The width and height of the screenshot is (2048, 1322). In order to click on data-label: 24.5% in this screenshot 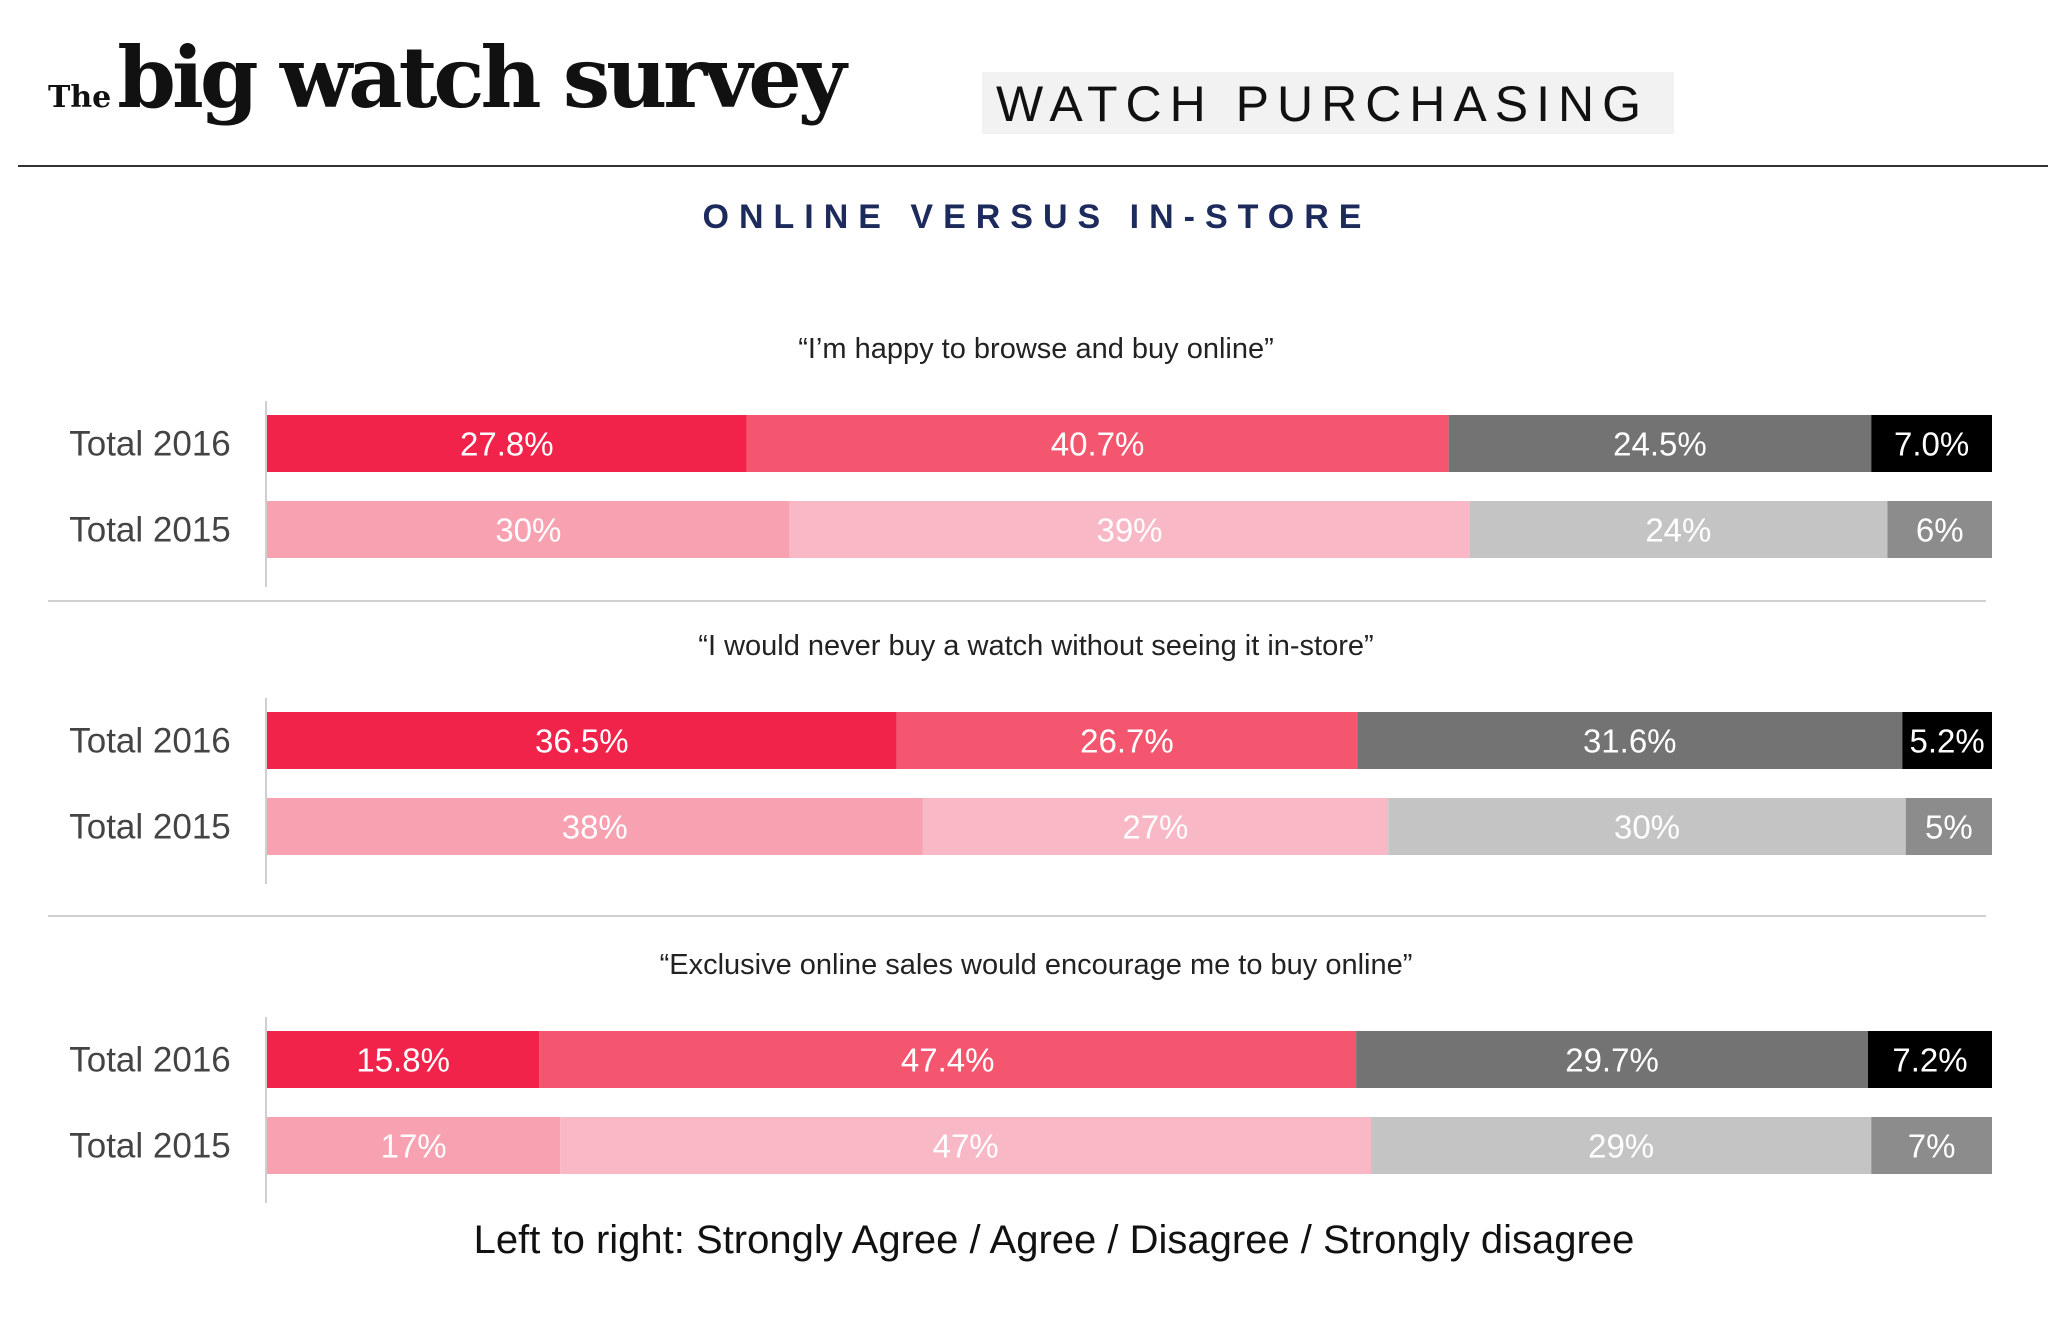, I will do `click(1660, 444)`.